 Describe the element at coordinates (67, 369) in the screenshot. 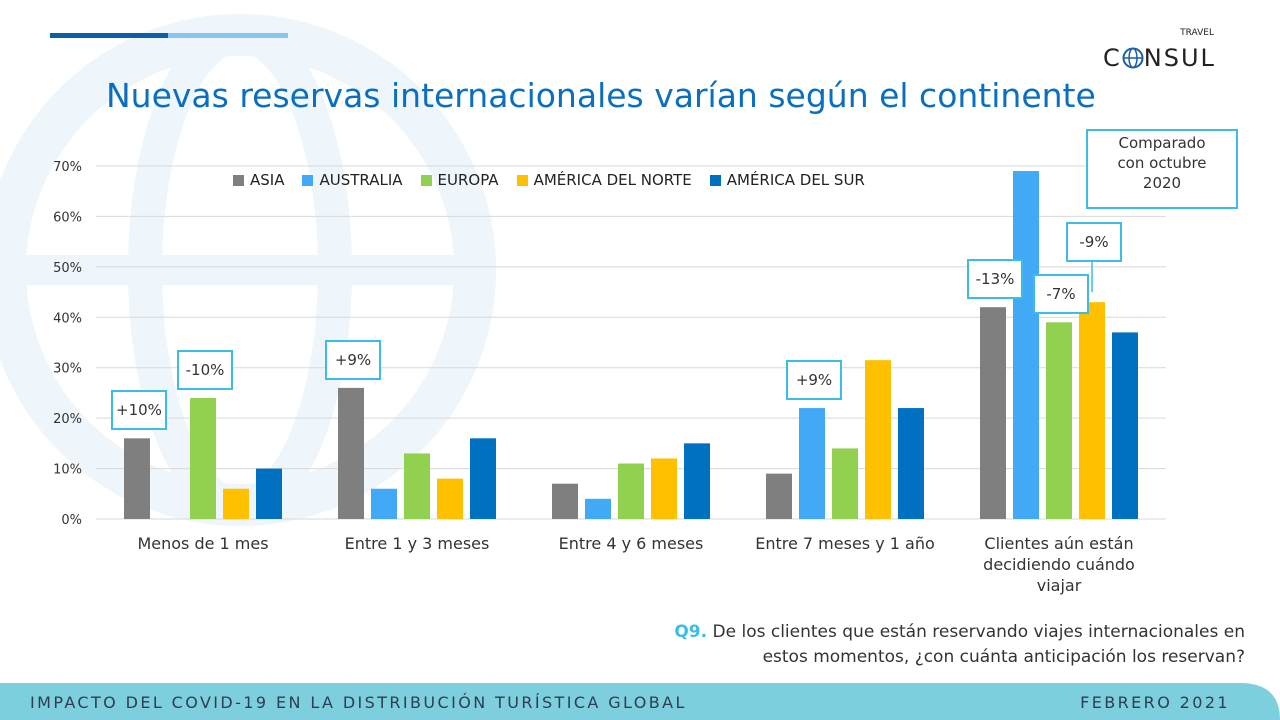

I see `y-tick-label: 30%` at that location.